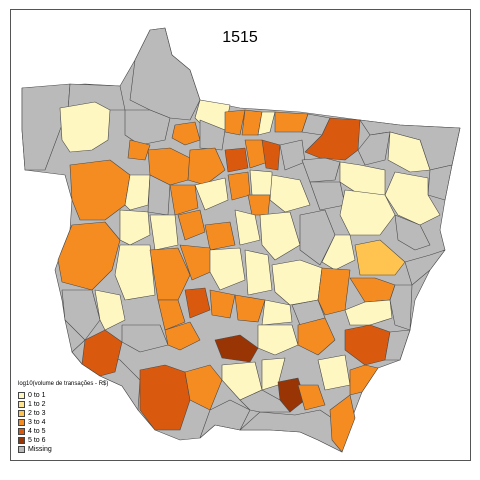 Image resolution: width=480 pixels, height=480 pixels. Describe the element at coordinates (63, 413) in the screenshot. I see `legend-item: 2 to 3` at that location.